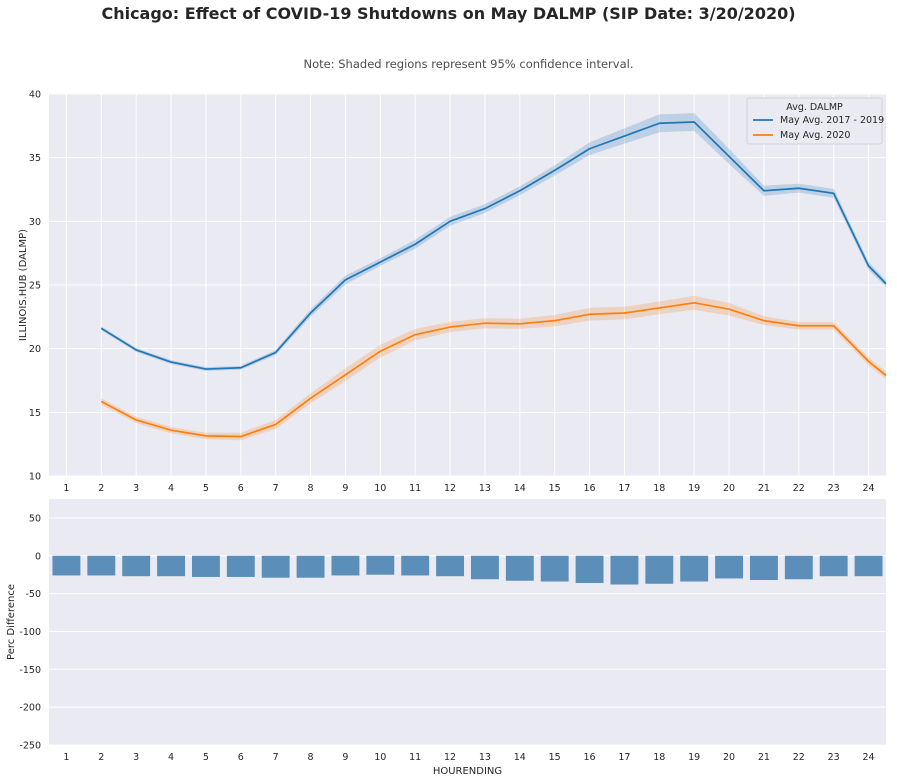 The image size is (897, 782). Describe the element at coordinates (467, 771) in the screenshot. I see `x-axis-label: HOURENDING` at that location.